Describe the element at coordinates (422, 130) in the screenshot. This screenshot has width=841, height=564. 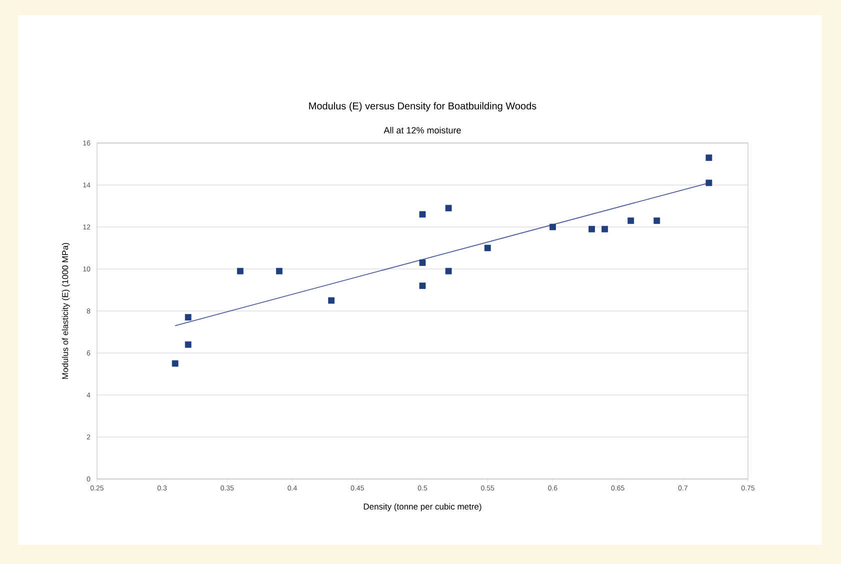
I see `chart-subtitle: All at 12% moisture` at that location.